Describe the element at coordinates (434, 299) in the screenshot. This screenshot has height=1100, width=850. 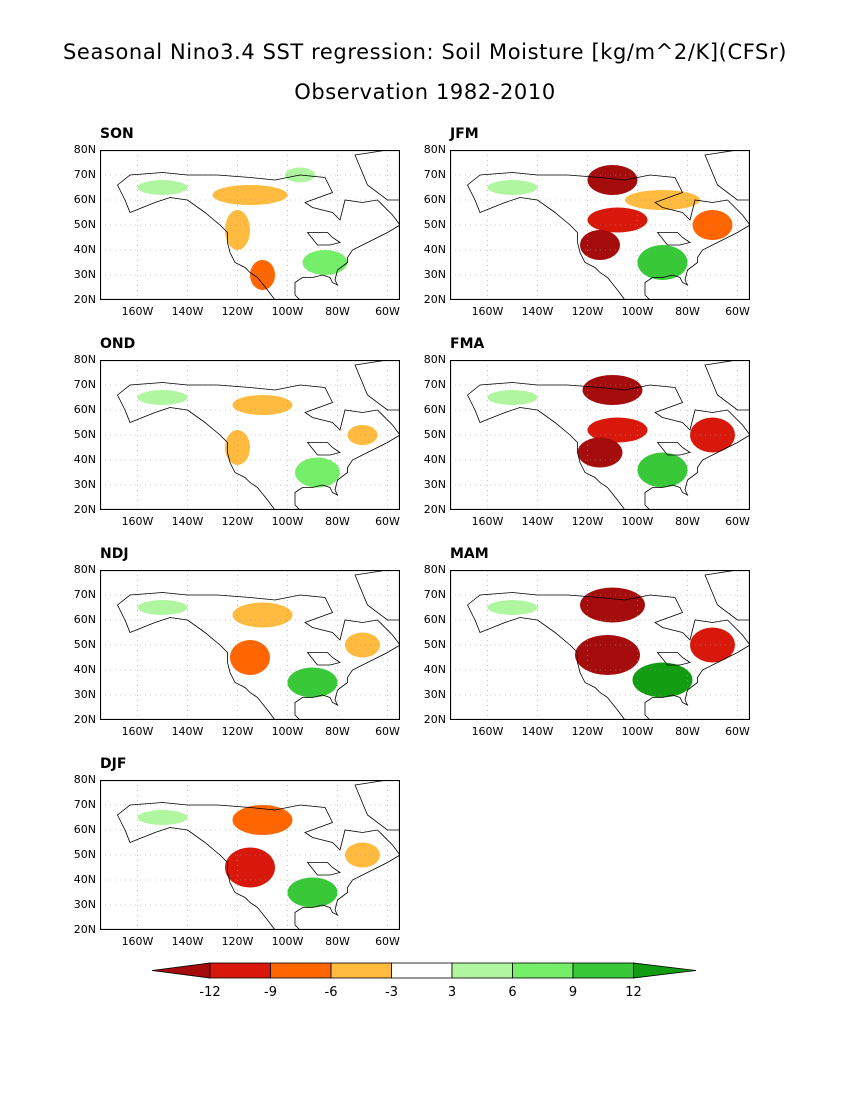
I see `lat-tick-label: 20N` at that location.